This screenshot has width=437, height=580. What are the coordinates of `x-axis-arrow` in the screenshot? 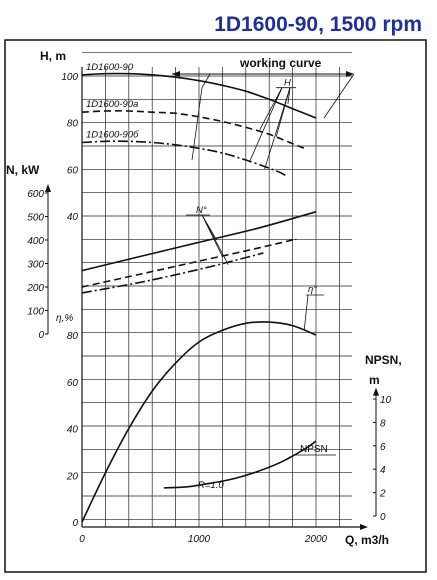 It's located at (364, 527).